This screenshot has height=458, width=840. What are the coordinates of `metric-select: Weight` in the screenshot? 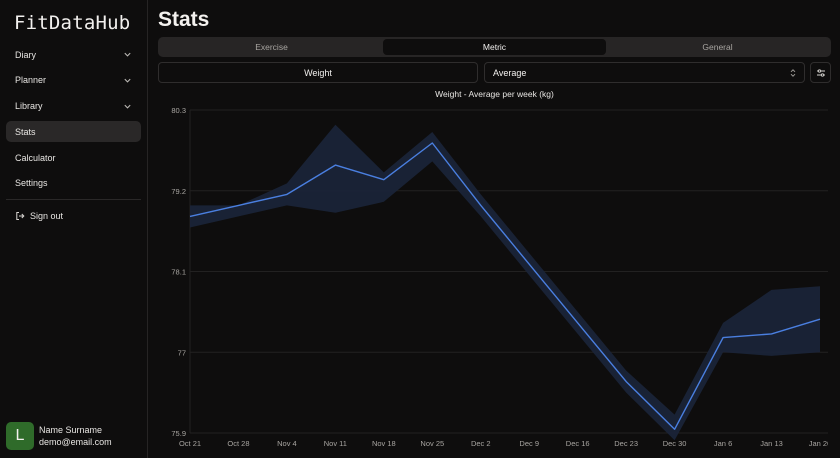 It's located at (318, 72).